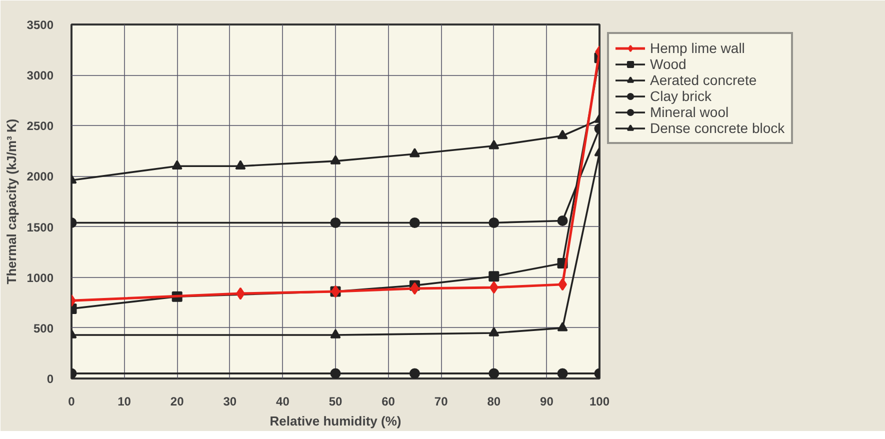 This screenshot has height=439, width=885. What do you see at coordinates (441, 401) in the screenshot?
I see `x-tick-label: 70` at bounding box center [441, 401].